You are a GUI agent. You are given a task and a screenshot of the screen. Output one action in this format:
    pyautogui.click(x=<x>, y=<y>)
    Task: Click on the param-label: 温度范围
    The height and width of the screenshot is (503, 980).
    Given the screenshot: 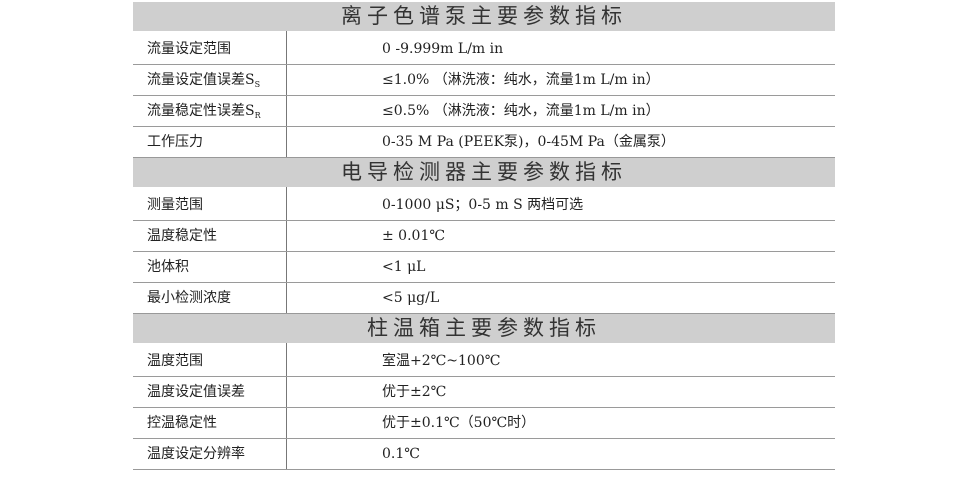 What is the action you would take?
    pyautogui.click(x=175, y=361)
    